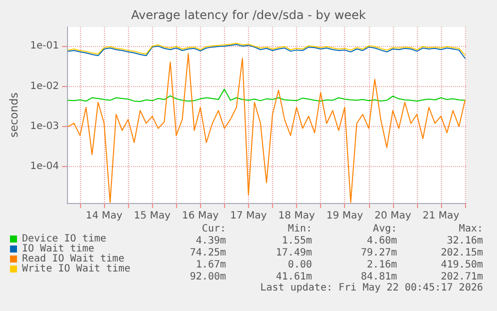 This screenshot has height=311, width=497. What do you see at coordinates (462, 265) in the screenshot?
I see `text: 419.50m` at bounding box center [462, 265].